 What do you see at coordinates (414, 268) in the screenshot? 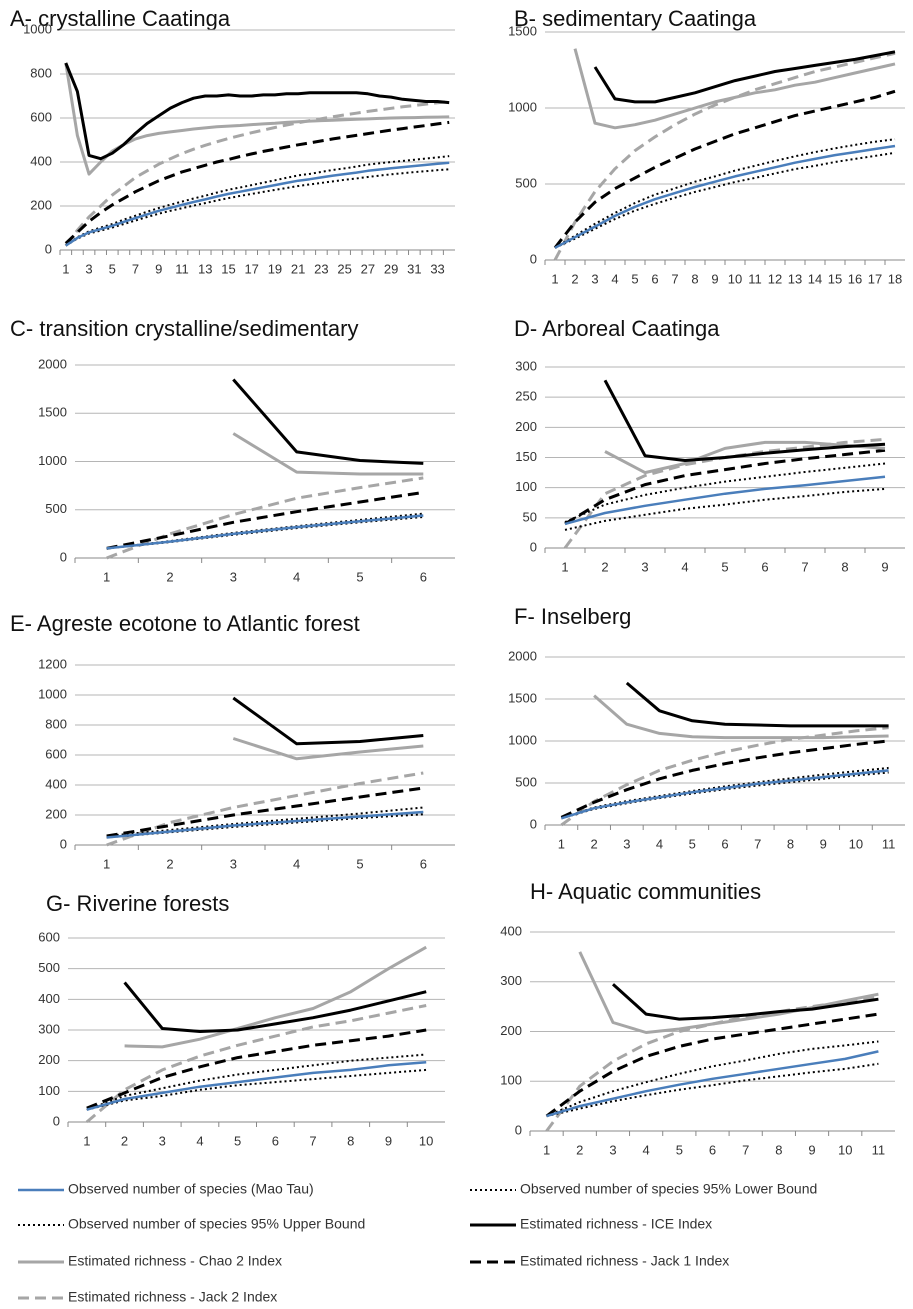
I see `x-tick-label: 31` at bounding box center [414, 268].